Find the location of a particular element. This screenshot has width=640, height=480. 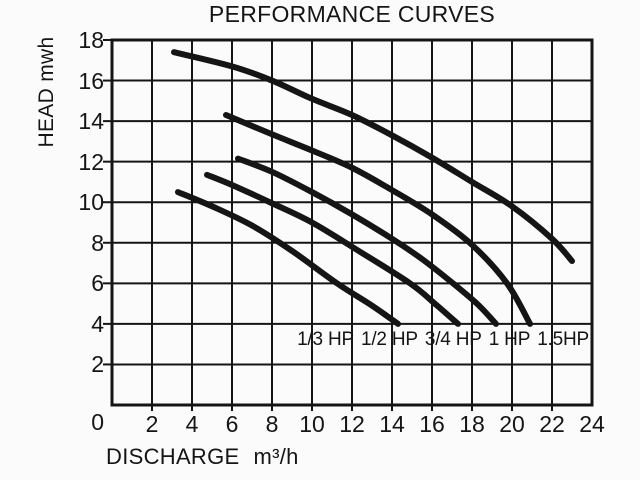

x-tick-label-24: 24 is located at coordinates (592, 424).